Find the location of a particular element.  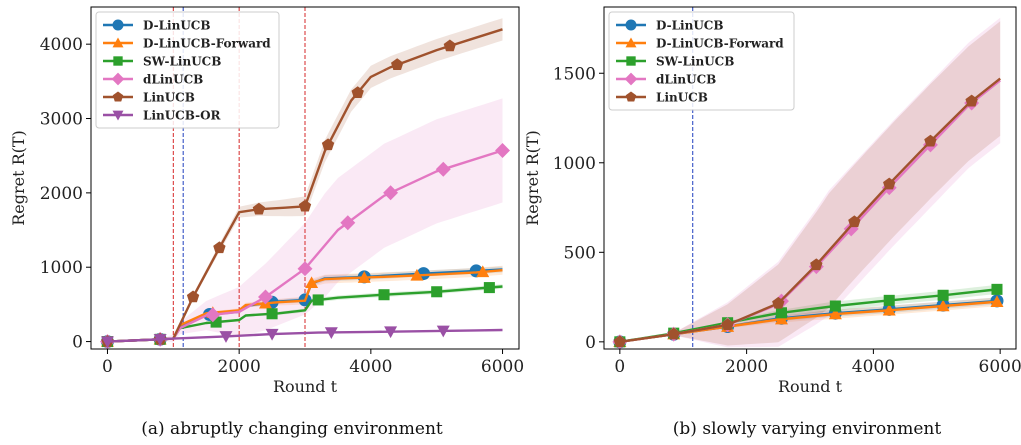

legend-label: LinUCB is located at coordinates (169, 98).